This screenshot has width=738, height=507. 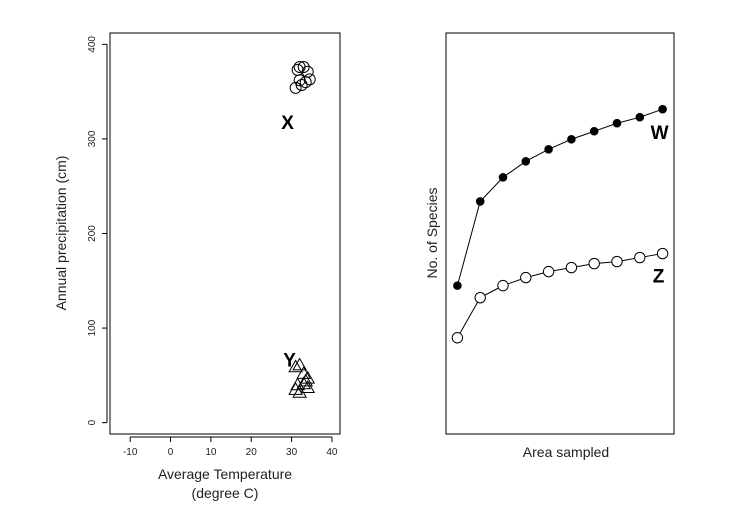 I want to click on series-line-w, so click(x=559, y=197).